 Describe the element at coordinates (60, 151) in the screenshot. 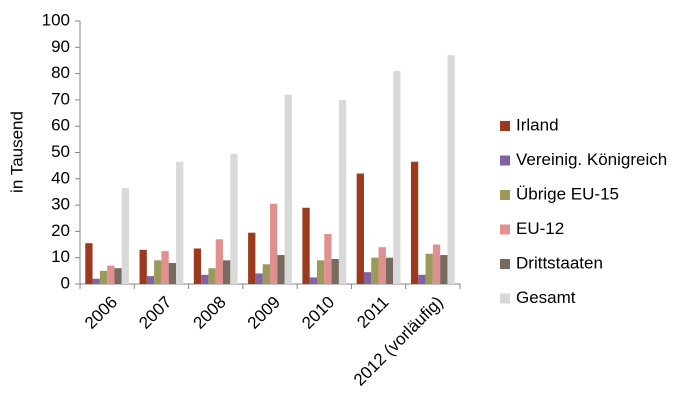

I see `y-tick-label: 50` at that location.